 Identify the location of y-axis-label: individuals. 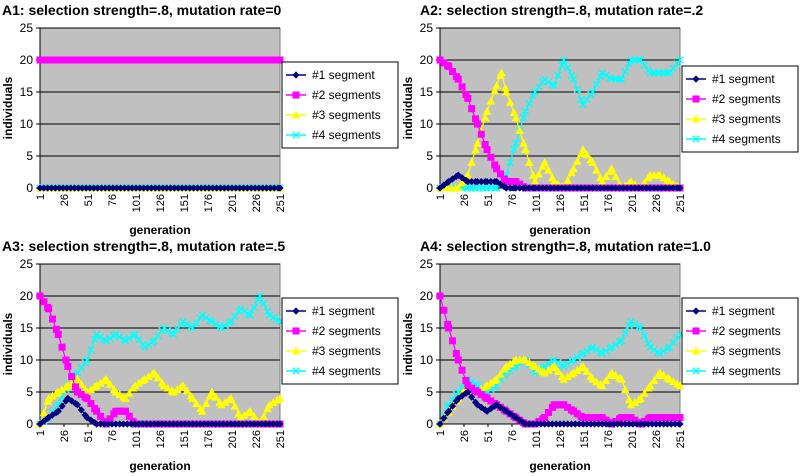
(8, 343).